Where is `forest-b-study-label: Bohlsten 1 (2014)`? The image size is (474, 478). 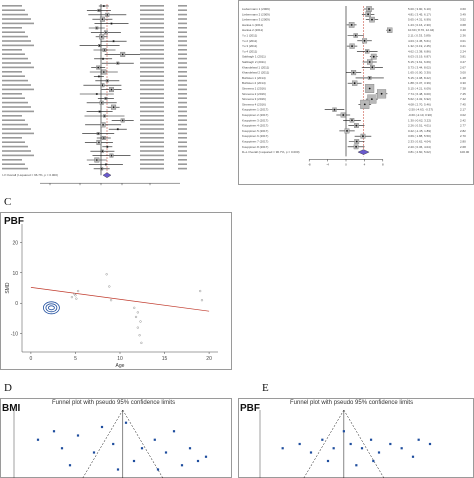 forest-b-study-label: Bohlsten 1 (2014) is located at coordinates (254, 78).